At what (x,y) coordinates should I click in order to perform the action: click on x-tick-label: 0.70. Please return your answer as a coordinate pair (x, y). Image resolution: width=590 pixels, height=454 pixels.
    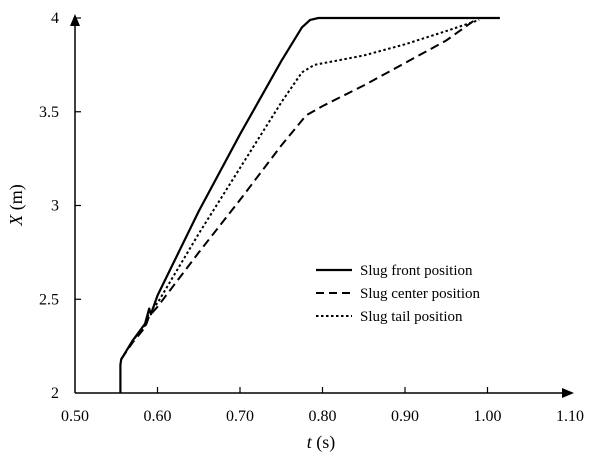
    Looking at the image, I should click on (240, 416).